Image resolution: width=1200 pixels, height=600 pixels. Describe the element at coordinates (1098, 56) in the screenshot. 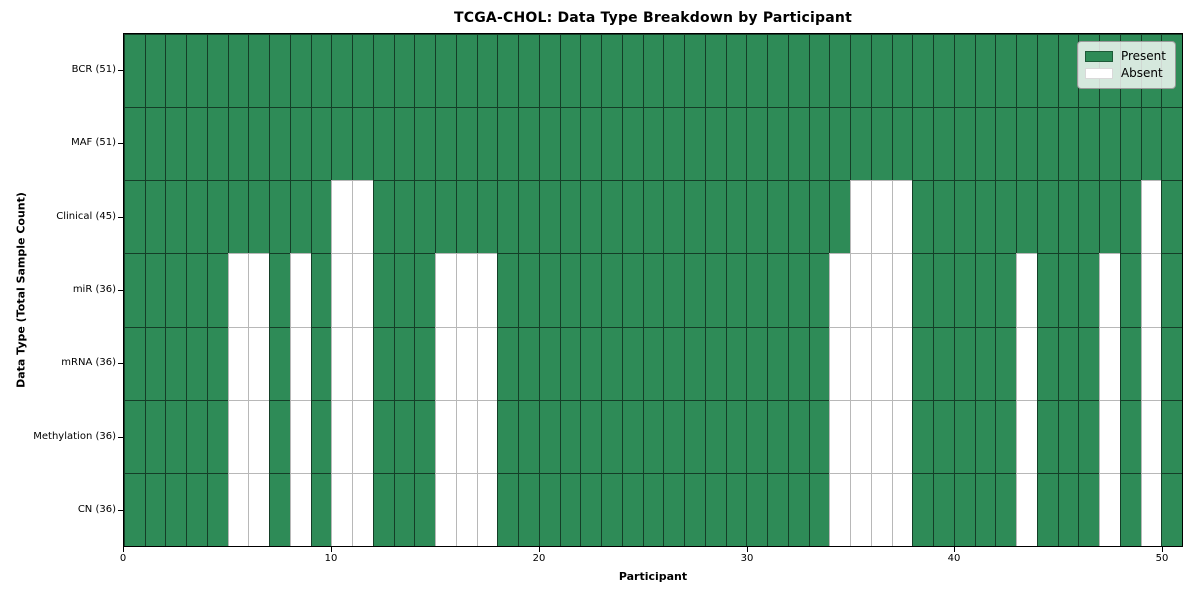

I see `legend-swatch` at that location.